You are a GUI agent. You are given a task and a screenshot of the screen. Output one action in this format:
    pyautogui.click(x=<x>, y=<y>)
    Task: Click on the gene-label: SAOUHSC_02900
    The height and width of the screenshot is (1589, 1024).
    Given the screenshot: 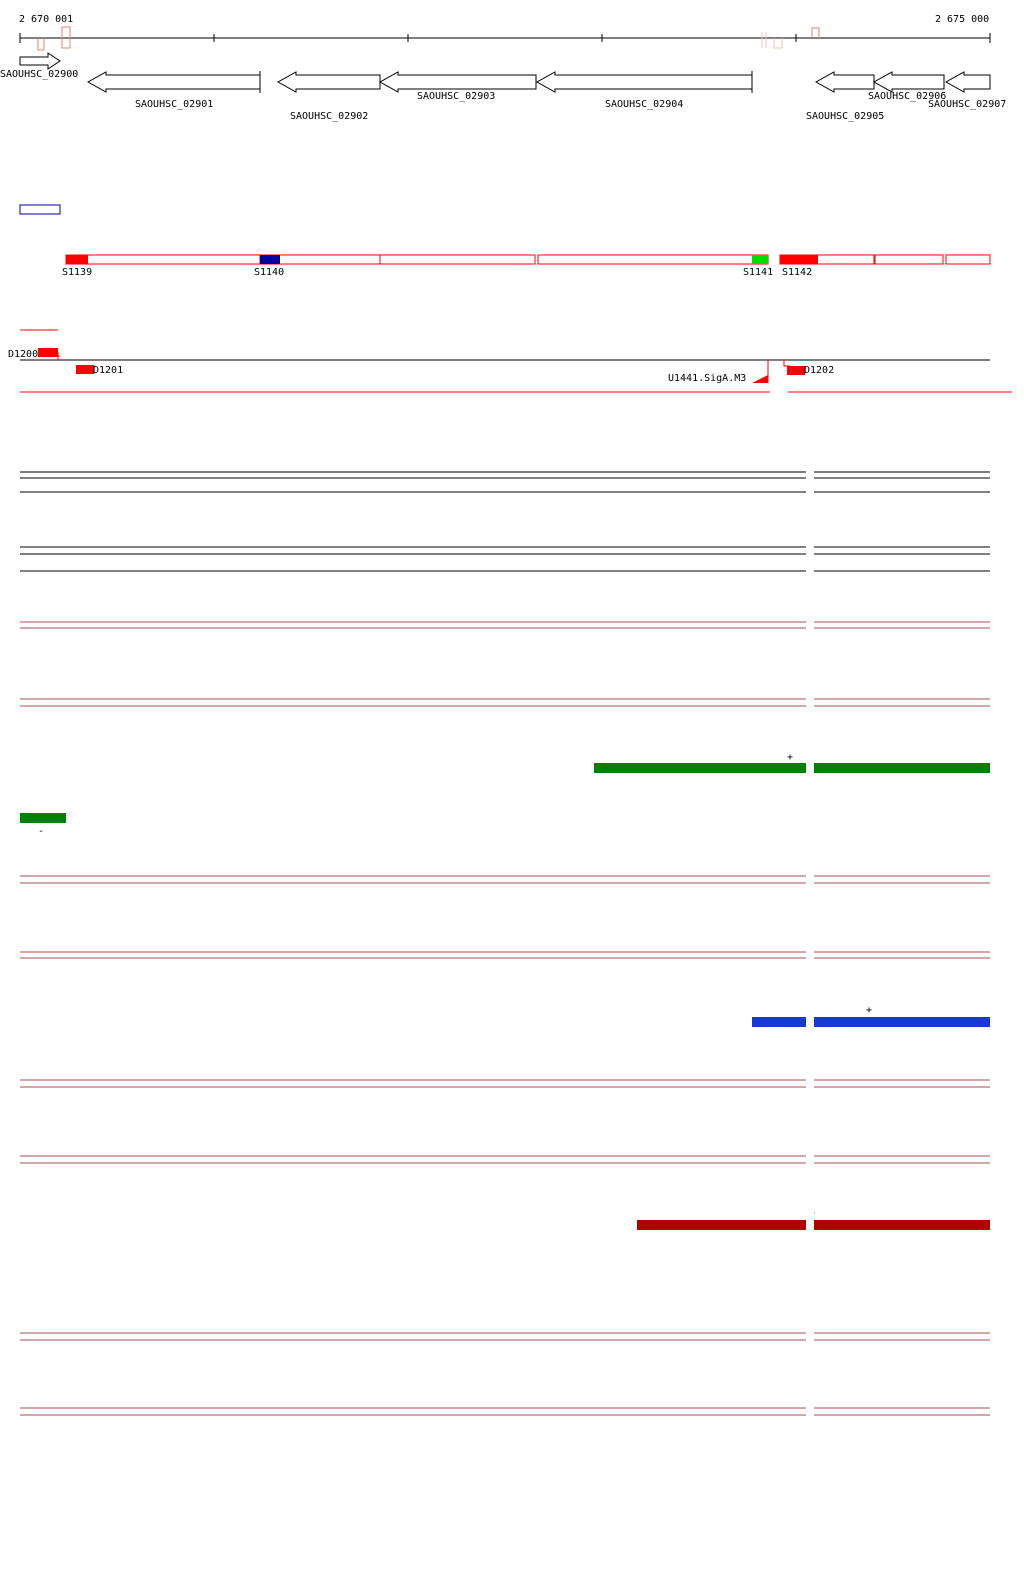 What is the action you would take?
    pyautogui.click(x=39, y=74)
    